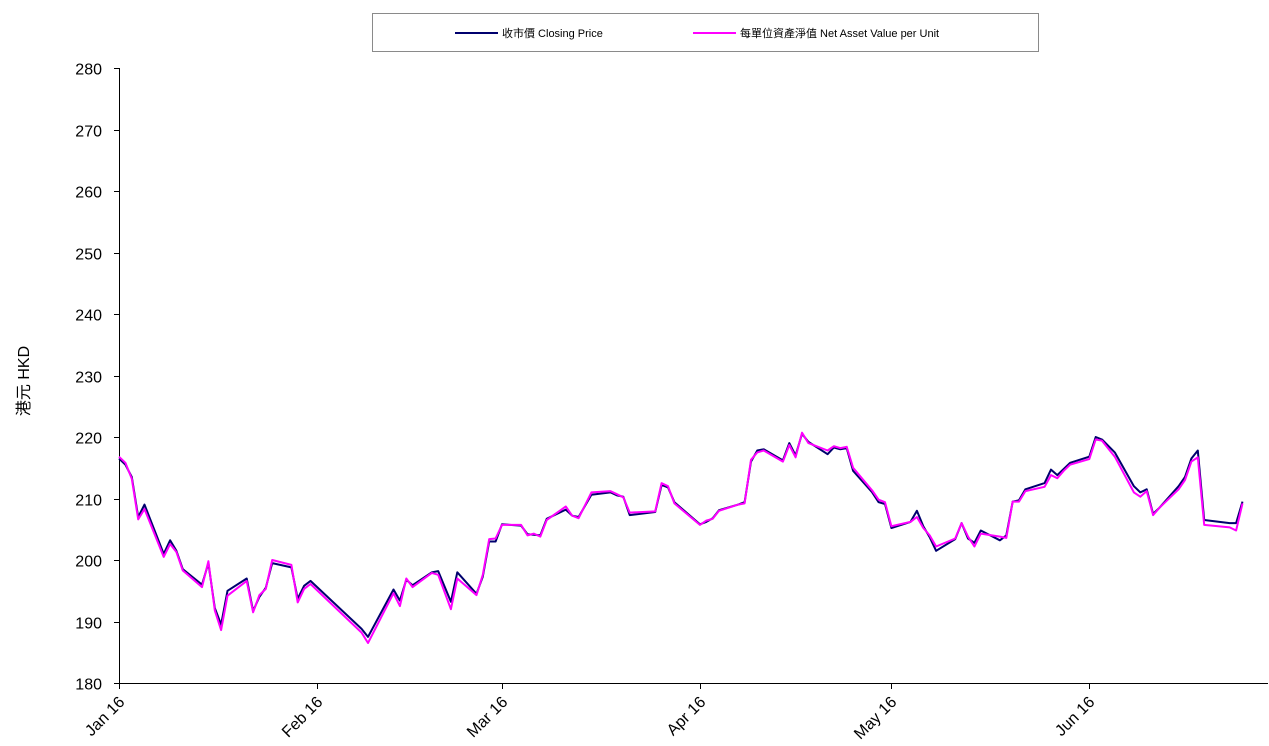  What do you see at coordinates (24, 381) in the screenshot?
I see `y-axis-label: 港元 HKD` at bounding box center [24, 381].